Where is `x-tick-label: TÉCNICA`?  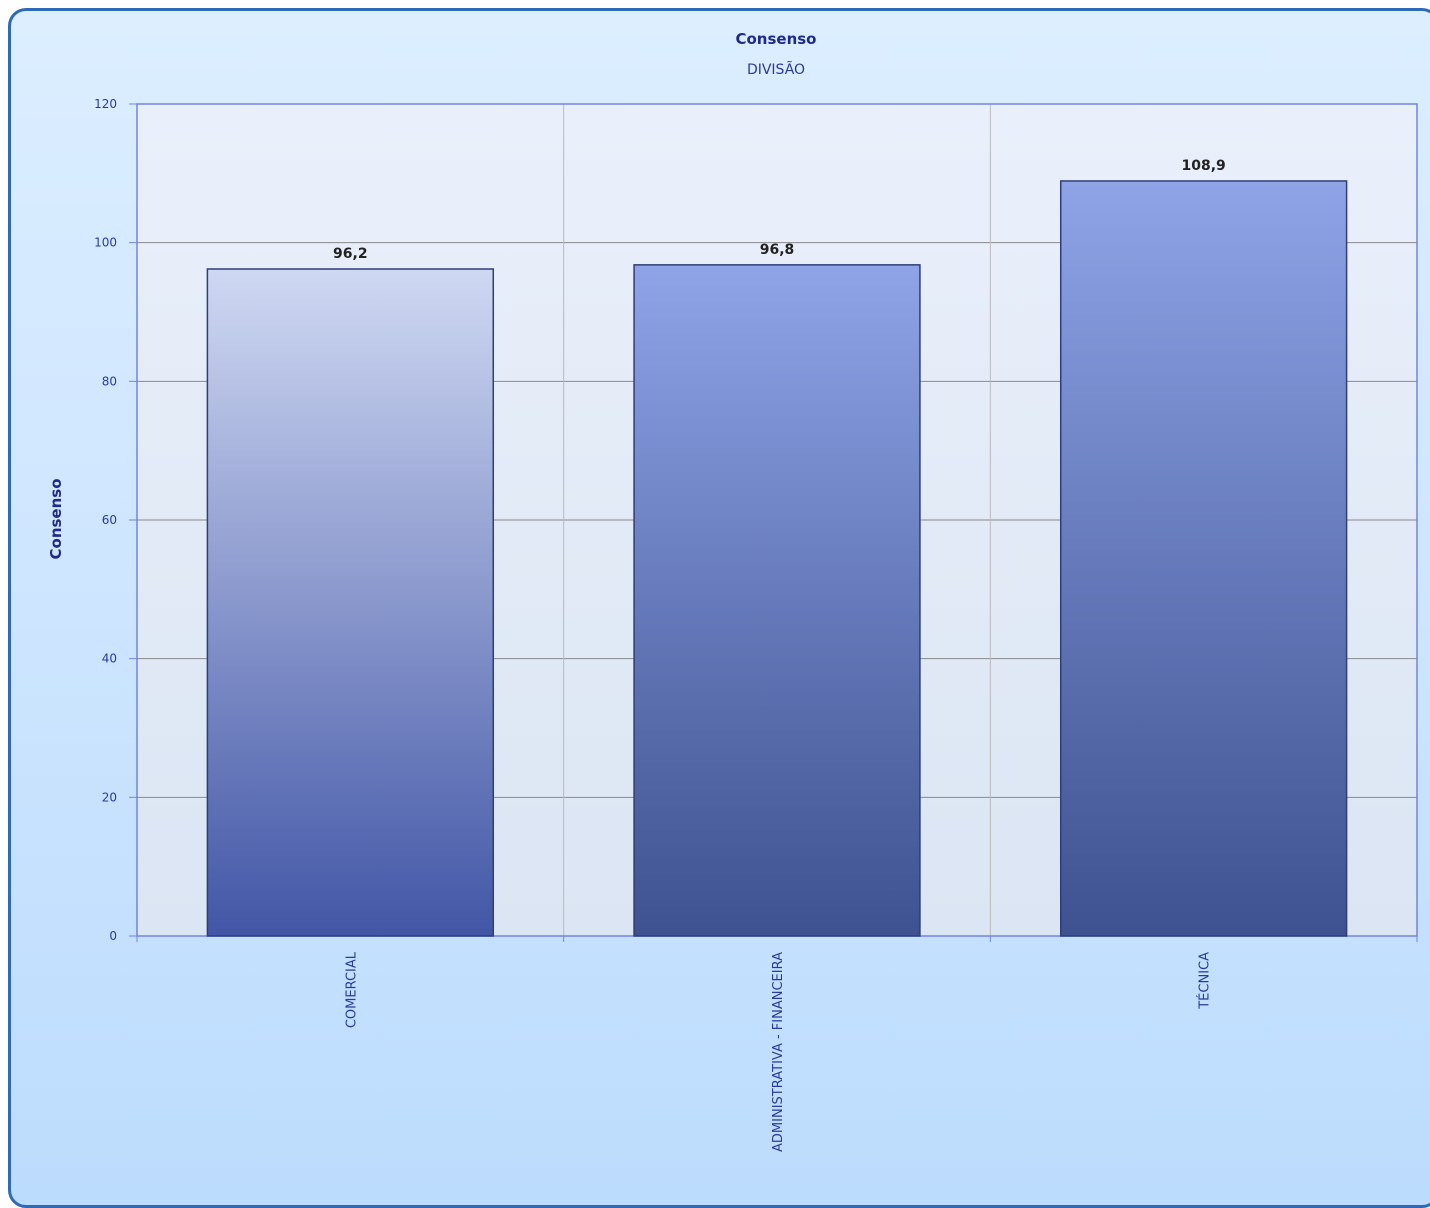 x-tick-label: TÉCNICA is located at coordinates (1205, 981).